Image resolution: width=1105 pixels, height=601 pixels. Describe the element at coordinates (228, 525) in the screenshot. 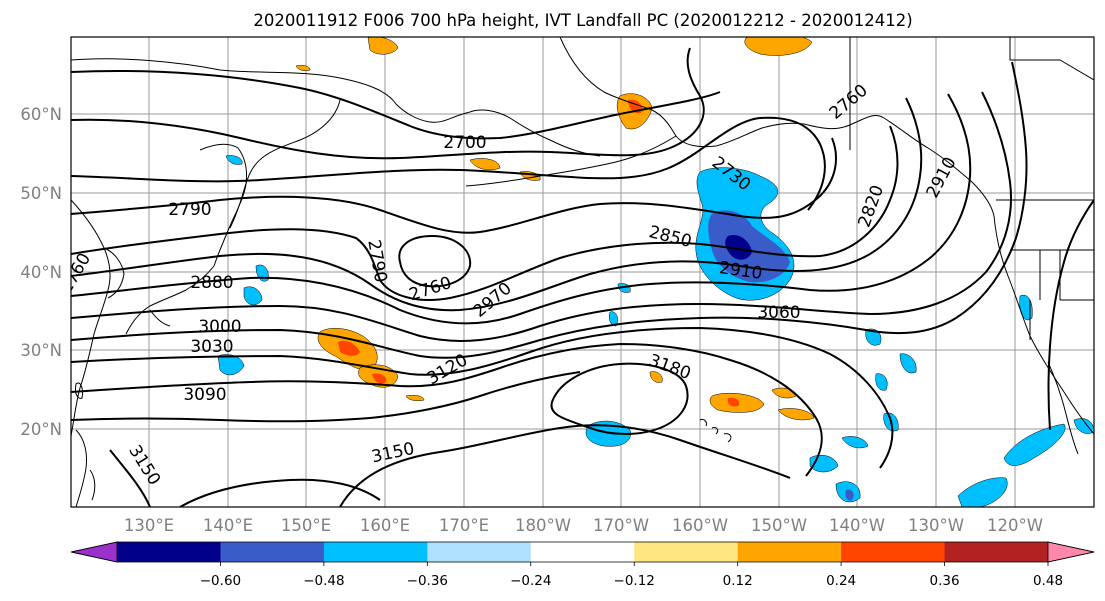

I see `longitude-tick-label: 140°E` at that location.